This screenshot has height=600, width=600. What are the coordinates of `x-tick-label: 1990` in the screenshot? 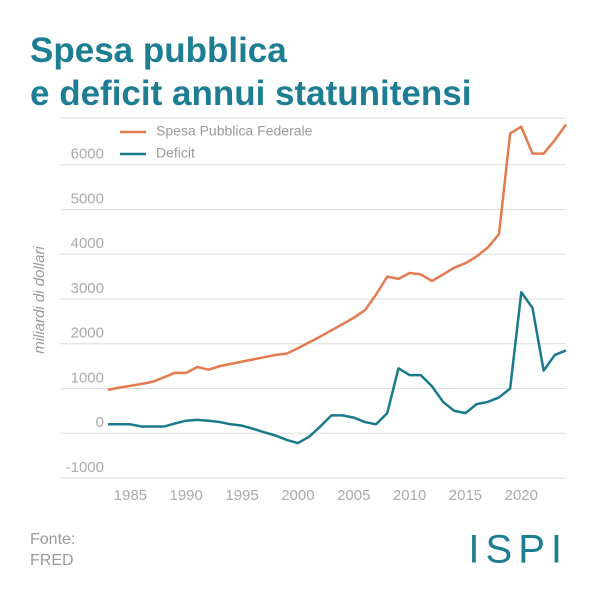 It's located at (186, 495).